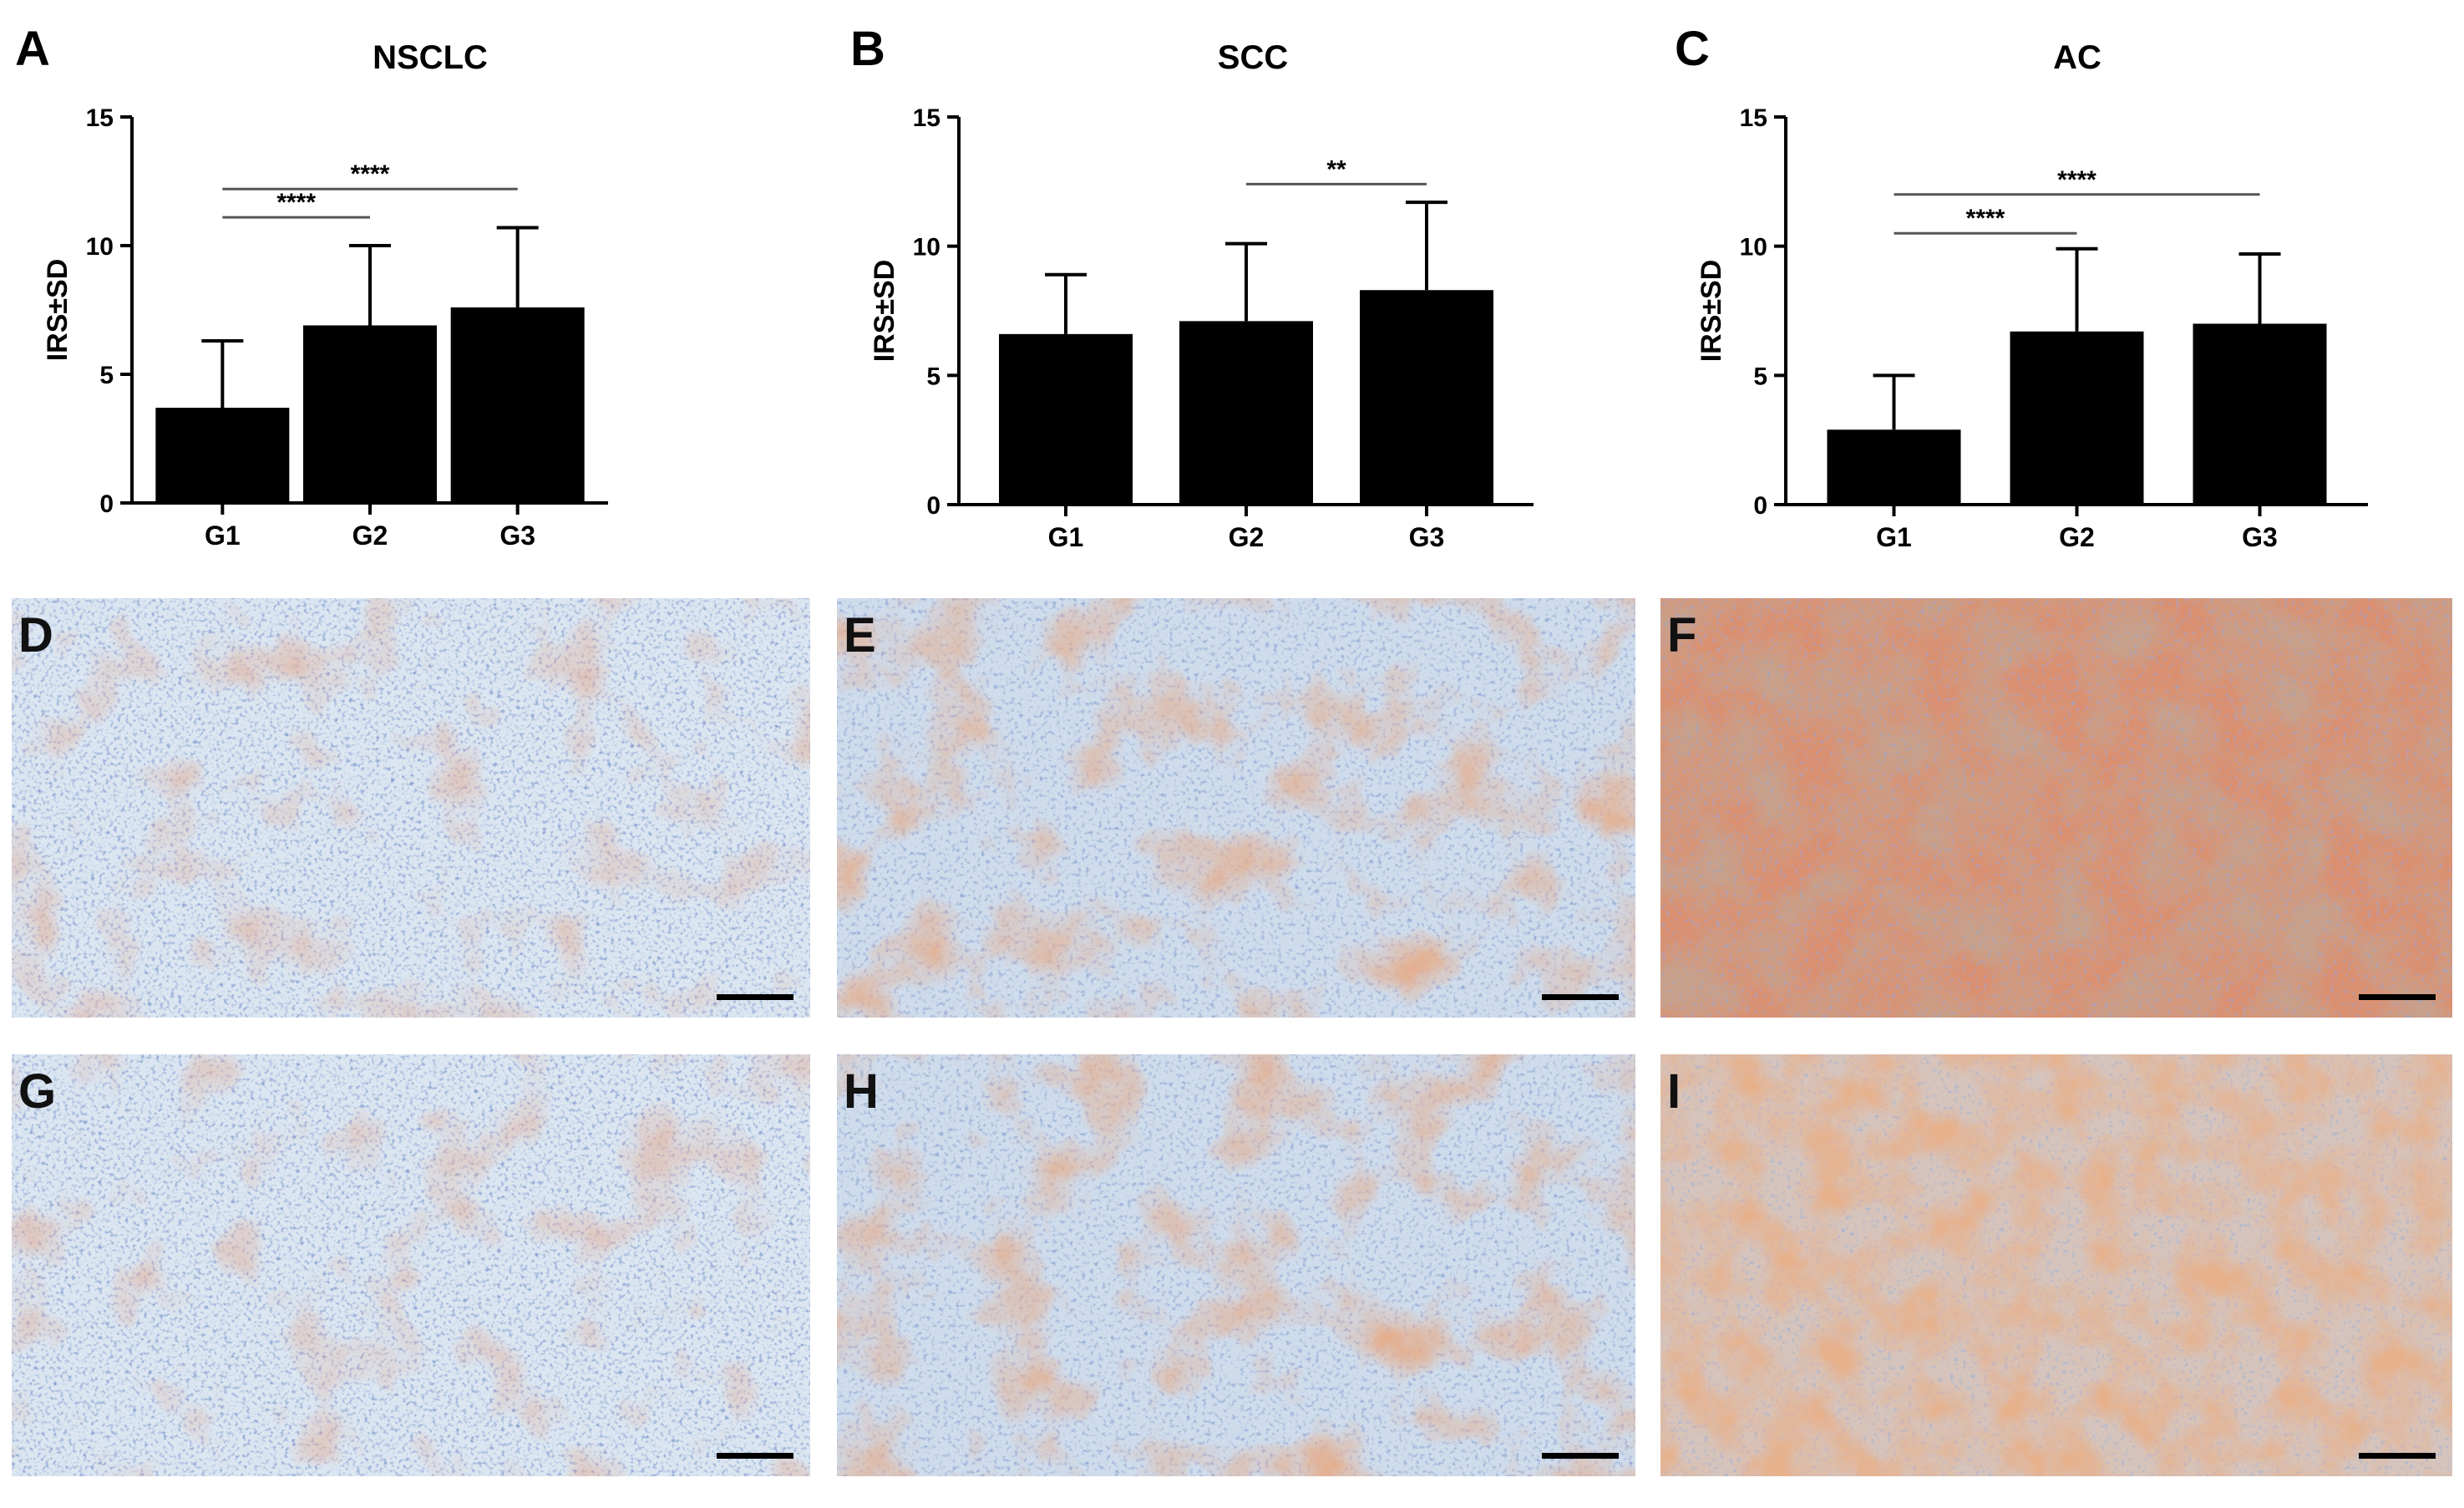 The image size is (2464, 1508). I want to click on micrograph-D: D, so click(411, 808).